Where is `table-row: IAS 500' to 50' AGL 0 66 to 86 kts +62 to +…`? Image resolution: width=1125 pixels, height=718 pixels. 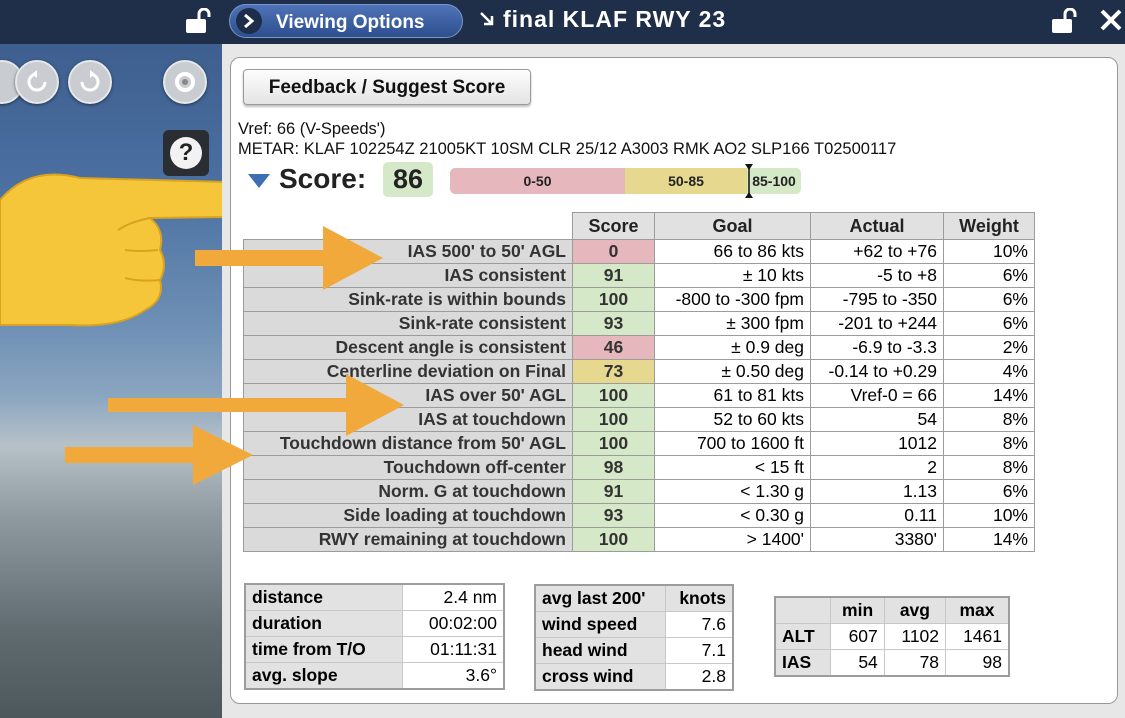
table-row: IAS 500' to 50' AGL 0 66 to 86 kts +62 to +… is located at coordinates (639, 251).